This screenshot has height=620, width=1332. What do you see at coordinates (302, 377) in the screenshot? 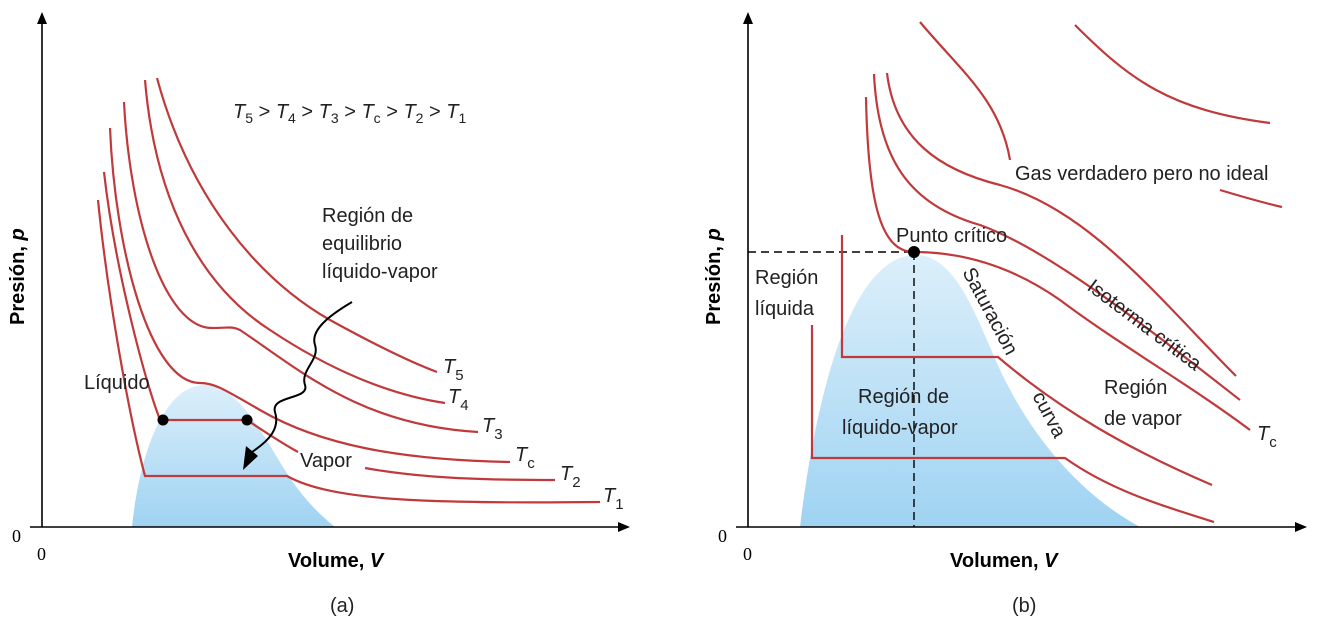
I see `wavy-arrow` at bounding box center [302, 377].